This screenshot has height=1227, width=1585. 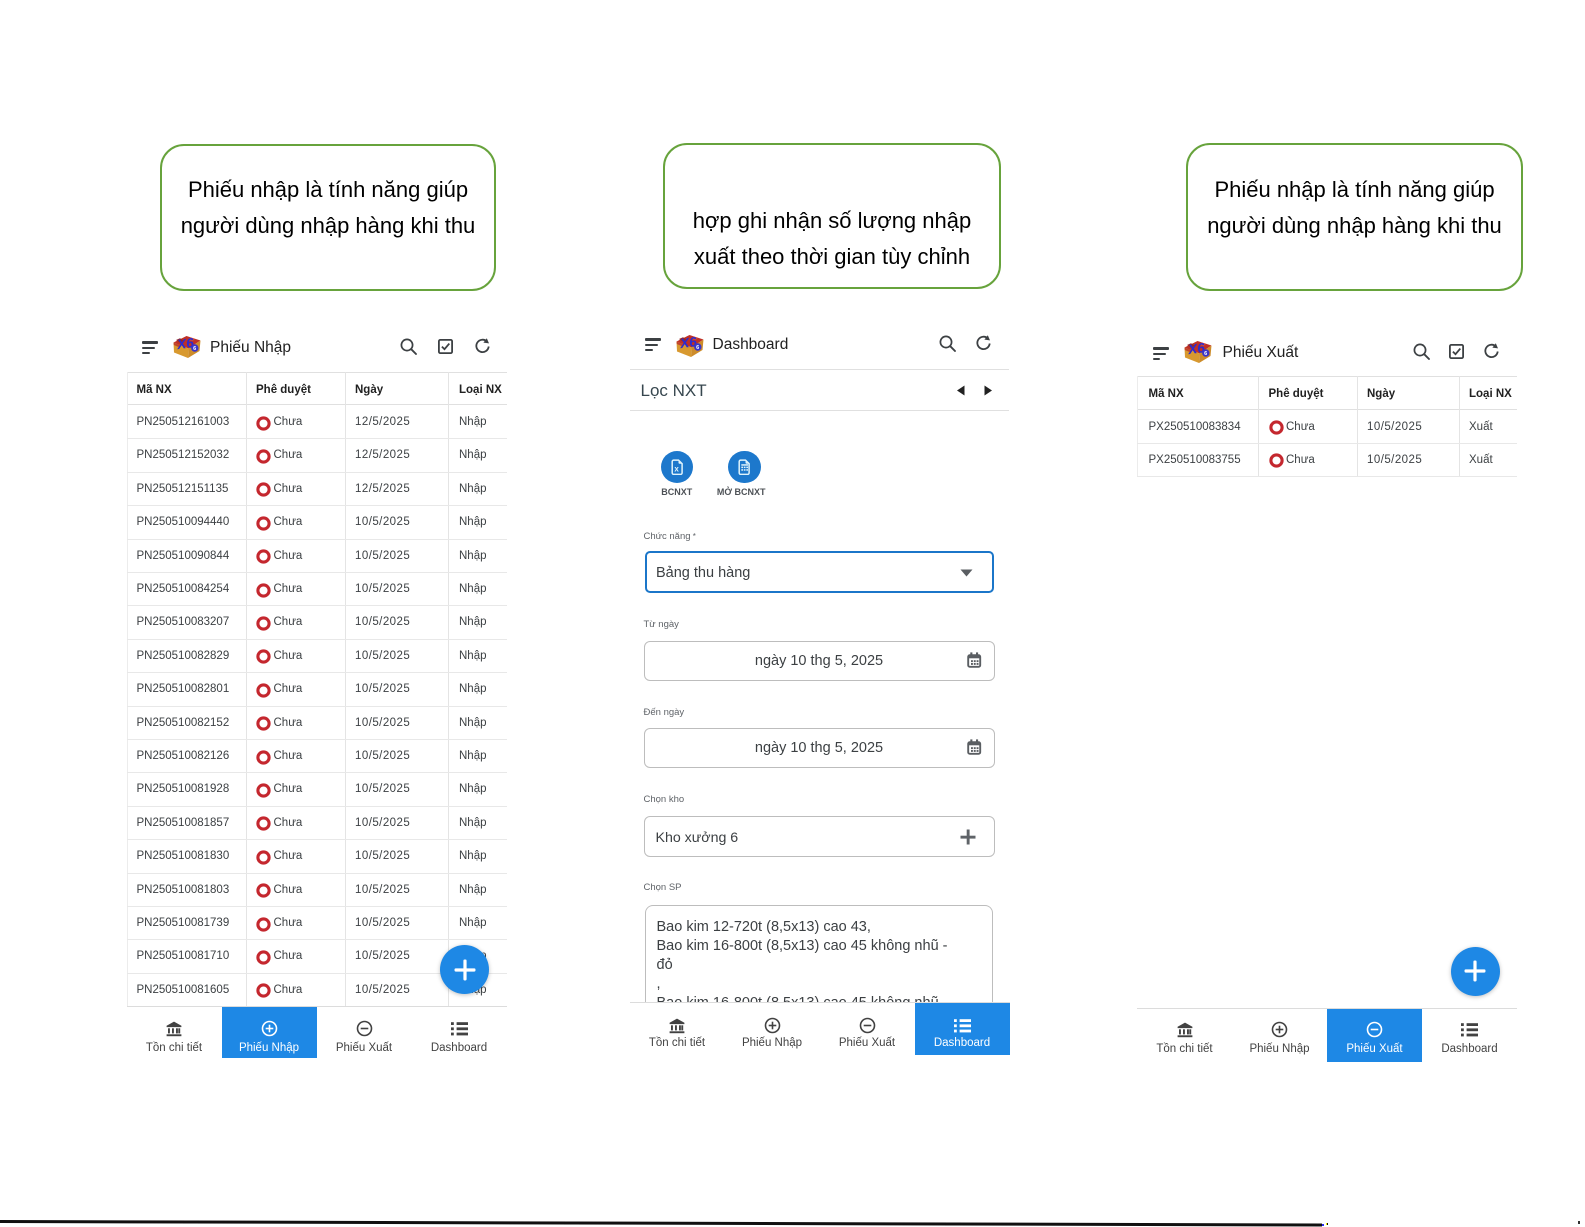 What do you see at coordinates (676, 469) in the screenshot?
I see `svg-text: x` at bounding box center [676, 469].